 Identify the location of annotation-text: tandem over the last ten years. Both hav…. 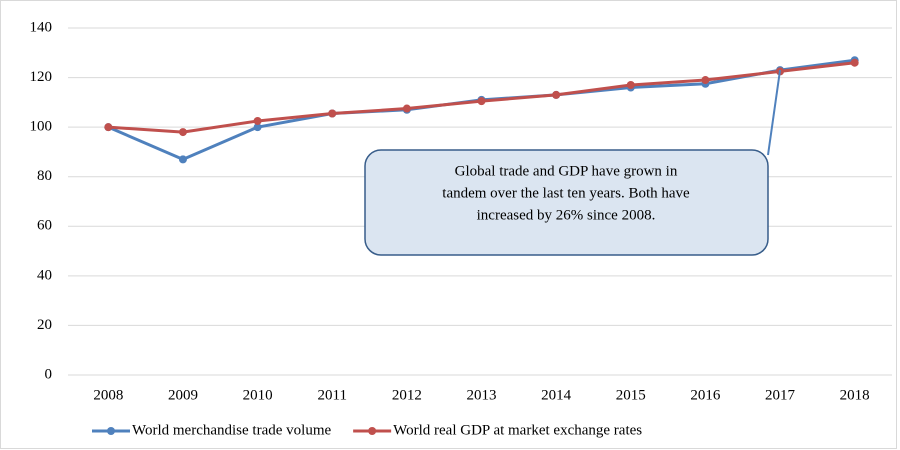
(566, 193).